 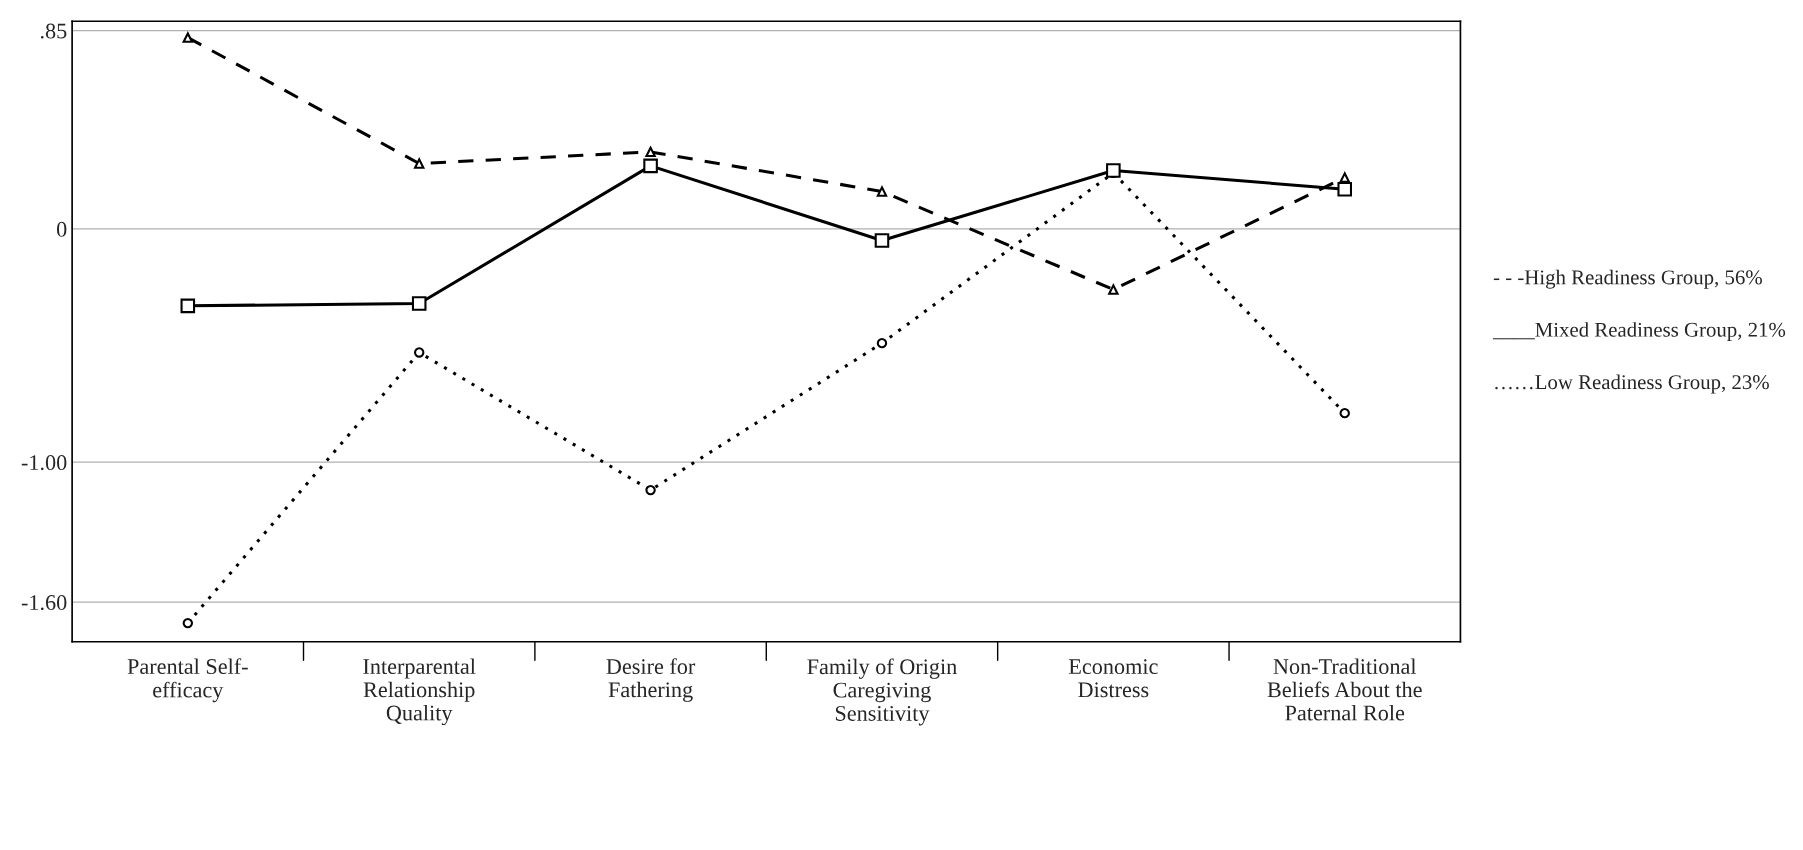 What do you see at coordinates (44, 463) in the screenshot?
I see `y-tick-label: -1.00` at bounding box center [44, 463].